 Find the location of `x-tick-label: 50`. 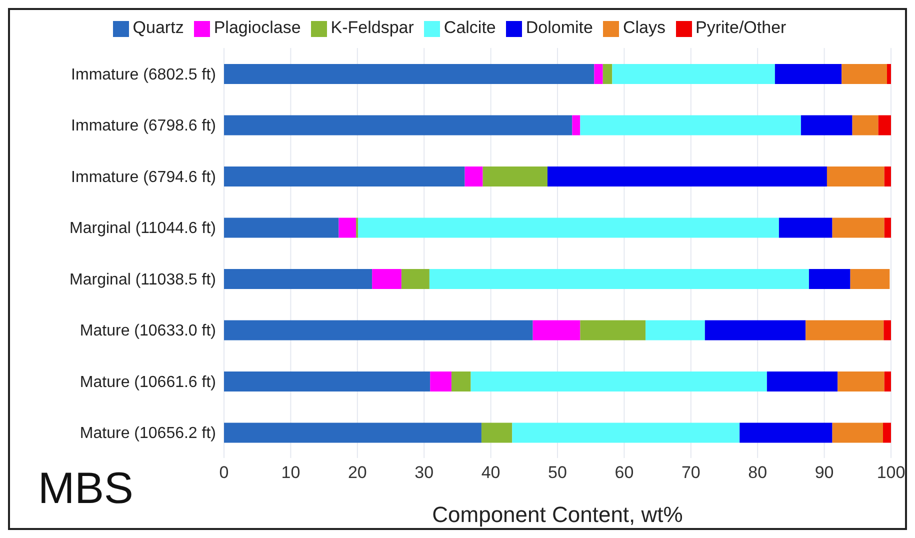

x-tick-label: 50 is located at coordinates (557, 472).